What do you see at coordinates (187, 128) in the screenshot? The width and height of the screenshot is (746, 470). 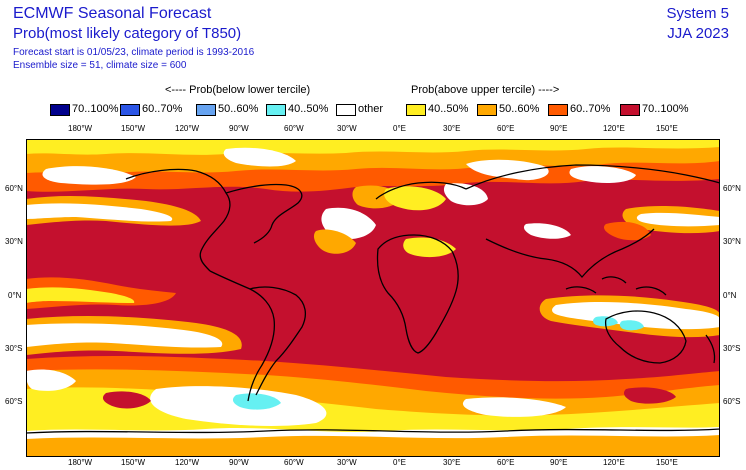 I see `lon-tick-top: 120°W` at bounding box center [187, 128].